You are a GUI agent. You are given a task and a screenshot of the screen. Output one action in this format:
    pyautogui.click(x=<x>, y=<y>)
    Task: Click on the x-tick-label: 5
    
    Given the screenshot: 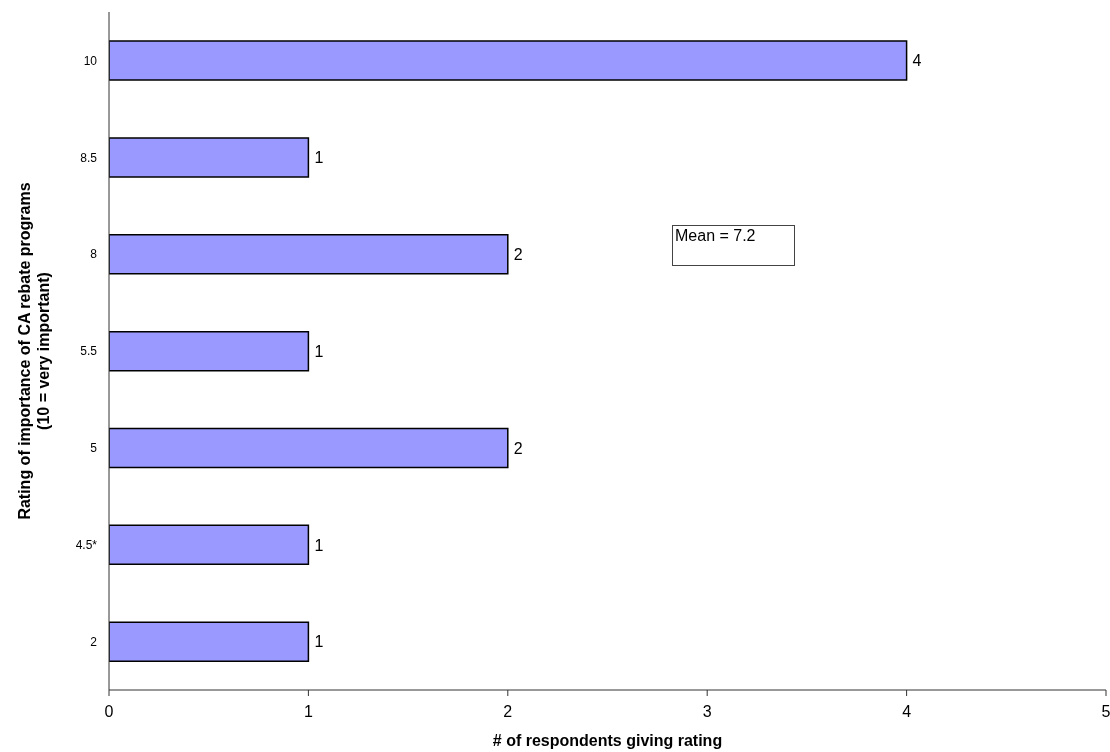 What is the action you would take?
    pyautogui.click(x=1105, y=712)
    